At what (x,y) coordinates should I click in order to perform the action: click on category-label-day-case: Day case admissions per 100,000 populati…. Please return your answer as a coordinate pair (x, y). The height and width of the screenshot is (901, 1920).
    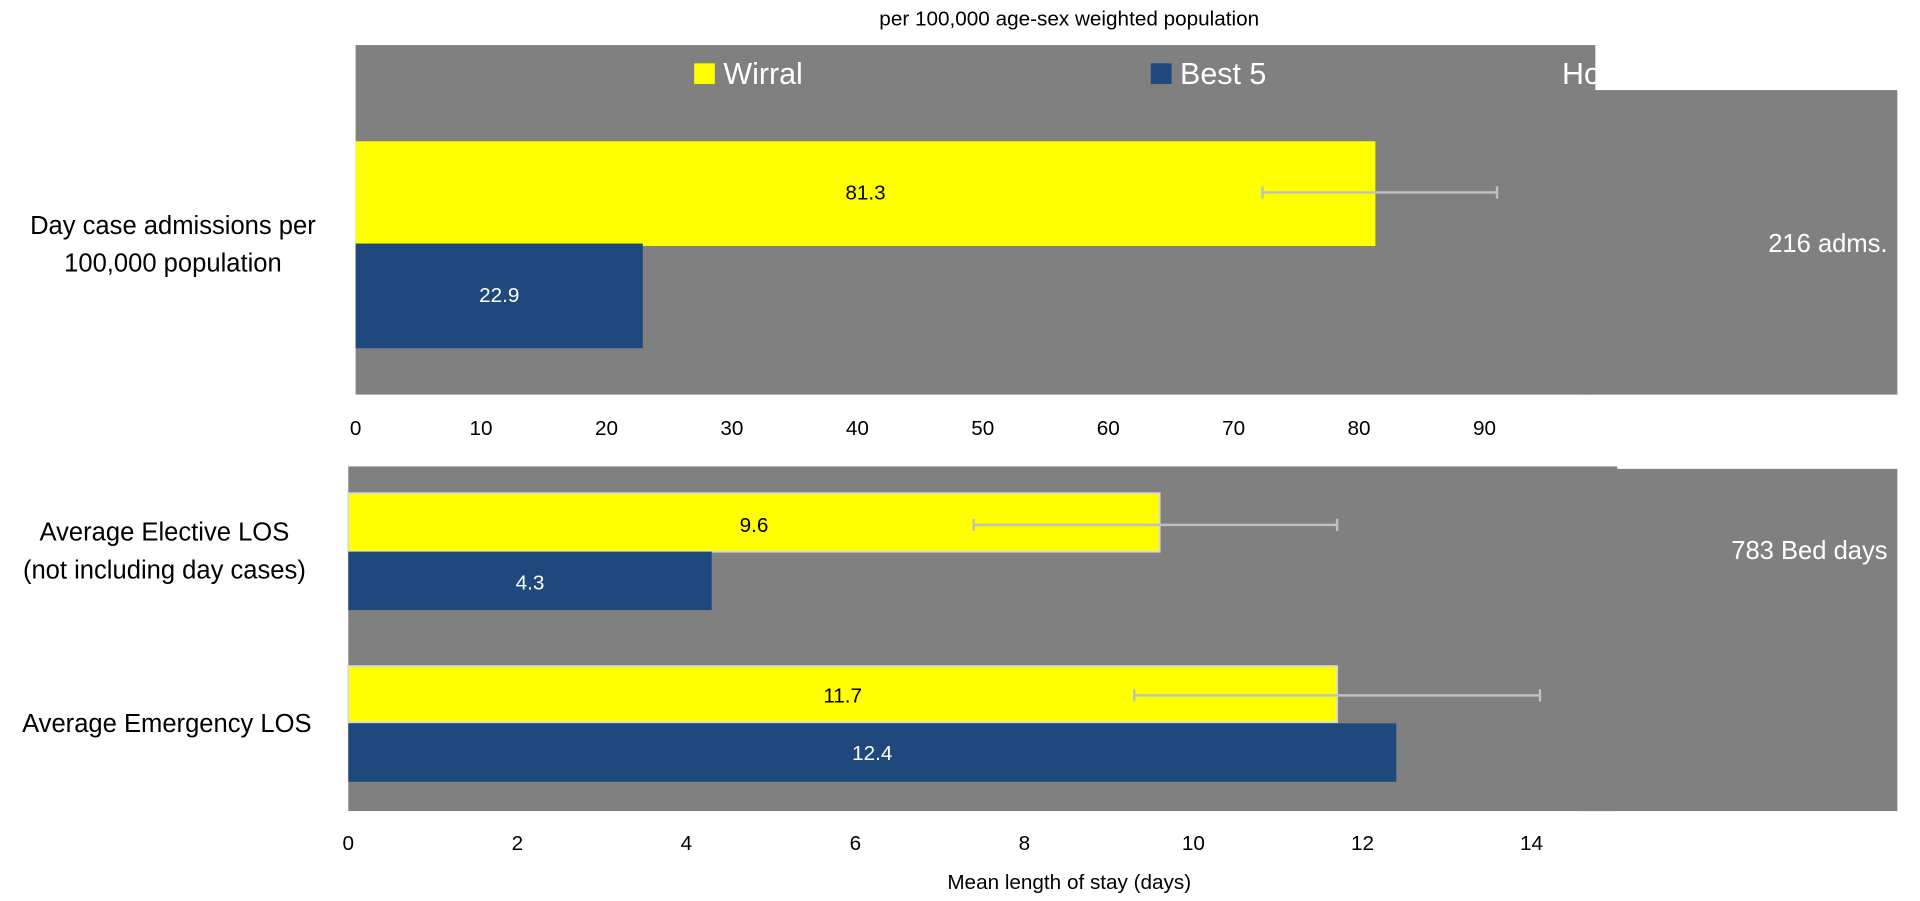
    Looking at the image, I should click on (173, 245).